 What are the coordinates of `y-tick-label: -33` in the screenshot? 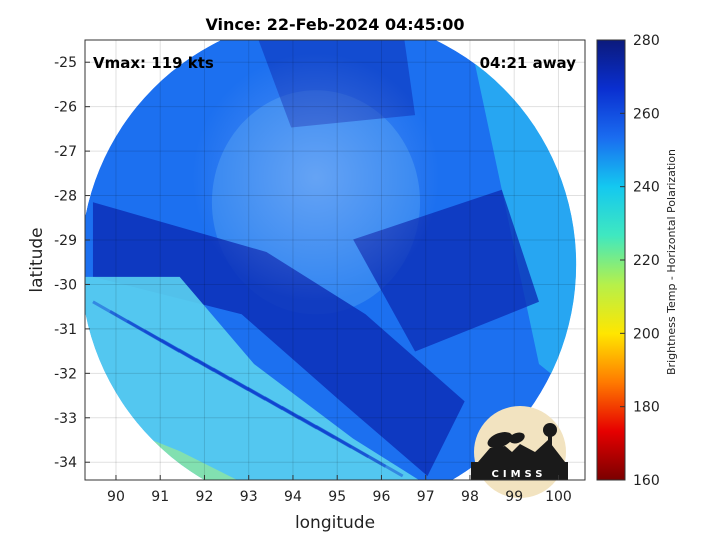 It's located at (65, 419).